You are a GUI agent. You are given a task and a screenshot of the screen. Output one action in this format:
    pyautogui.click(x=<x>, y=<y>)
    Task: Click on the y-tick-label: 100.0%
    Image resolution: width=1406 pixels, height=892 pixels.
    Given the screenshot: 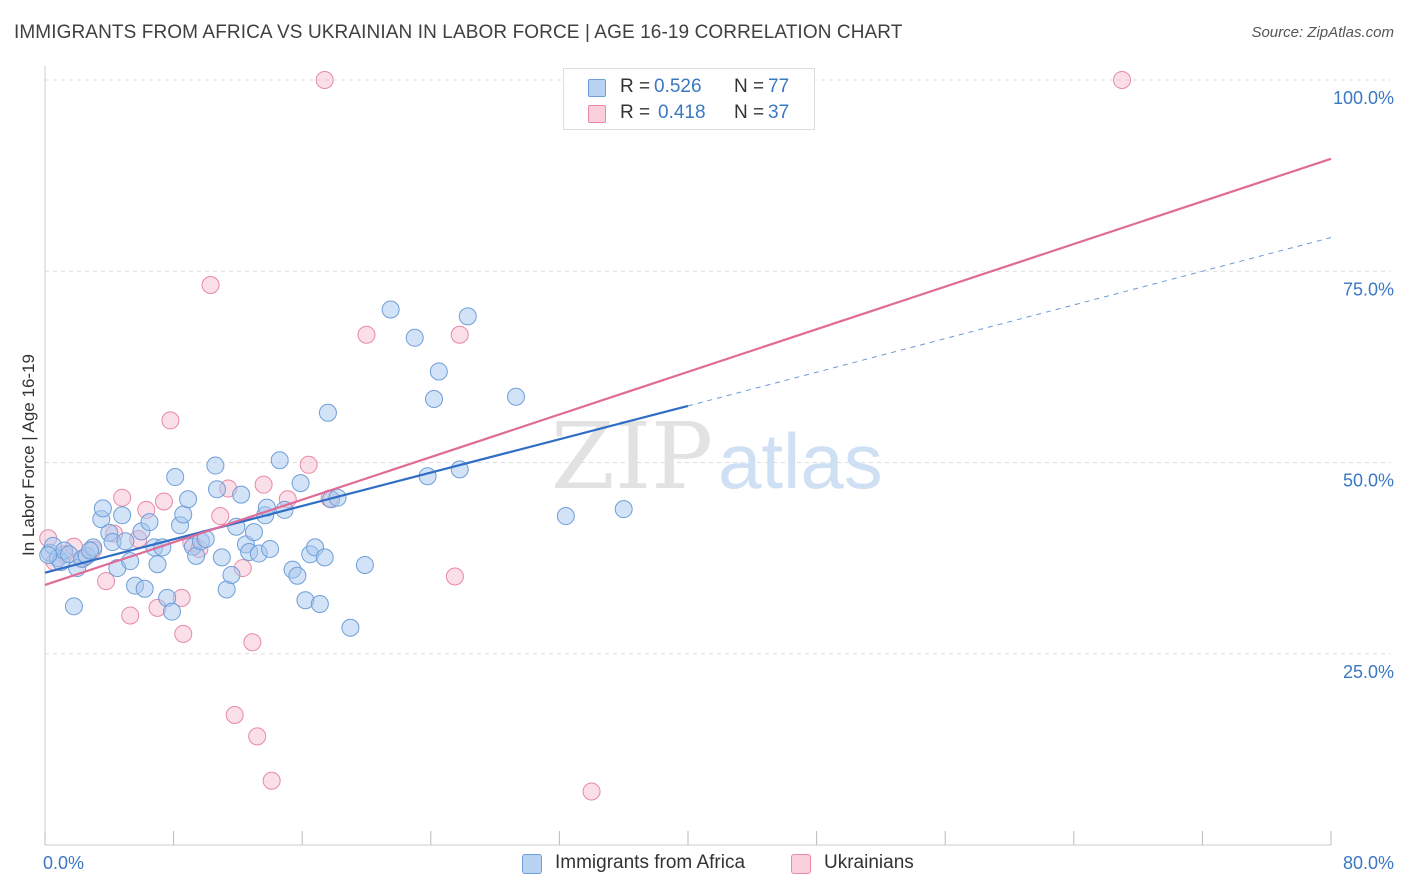 What is the action you would take?
    pyautogui.click(x=1363, y=98)
    